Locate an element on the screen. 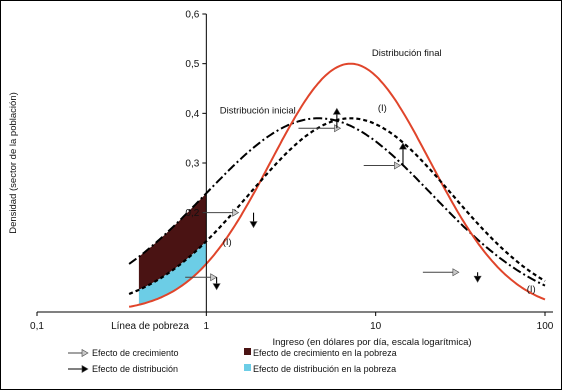  legend-label: Efecto de distribución is located at coordinates (135, 369).